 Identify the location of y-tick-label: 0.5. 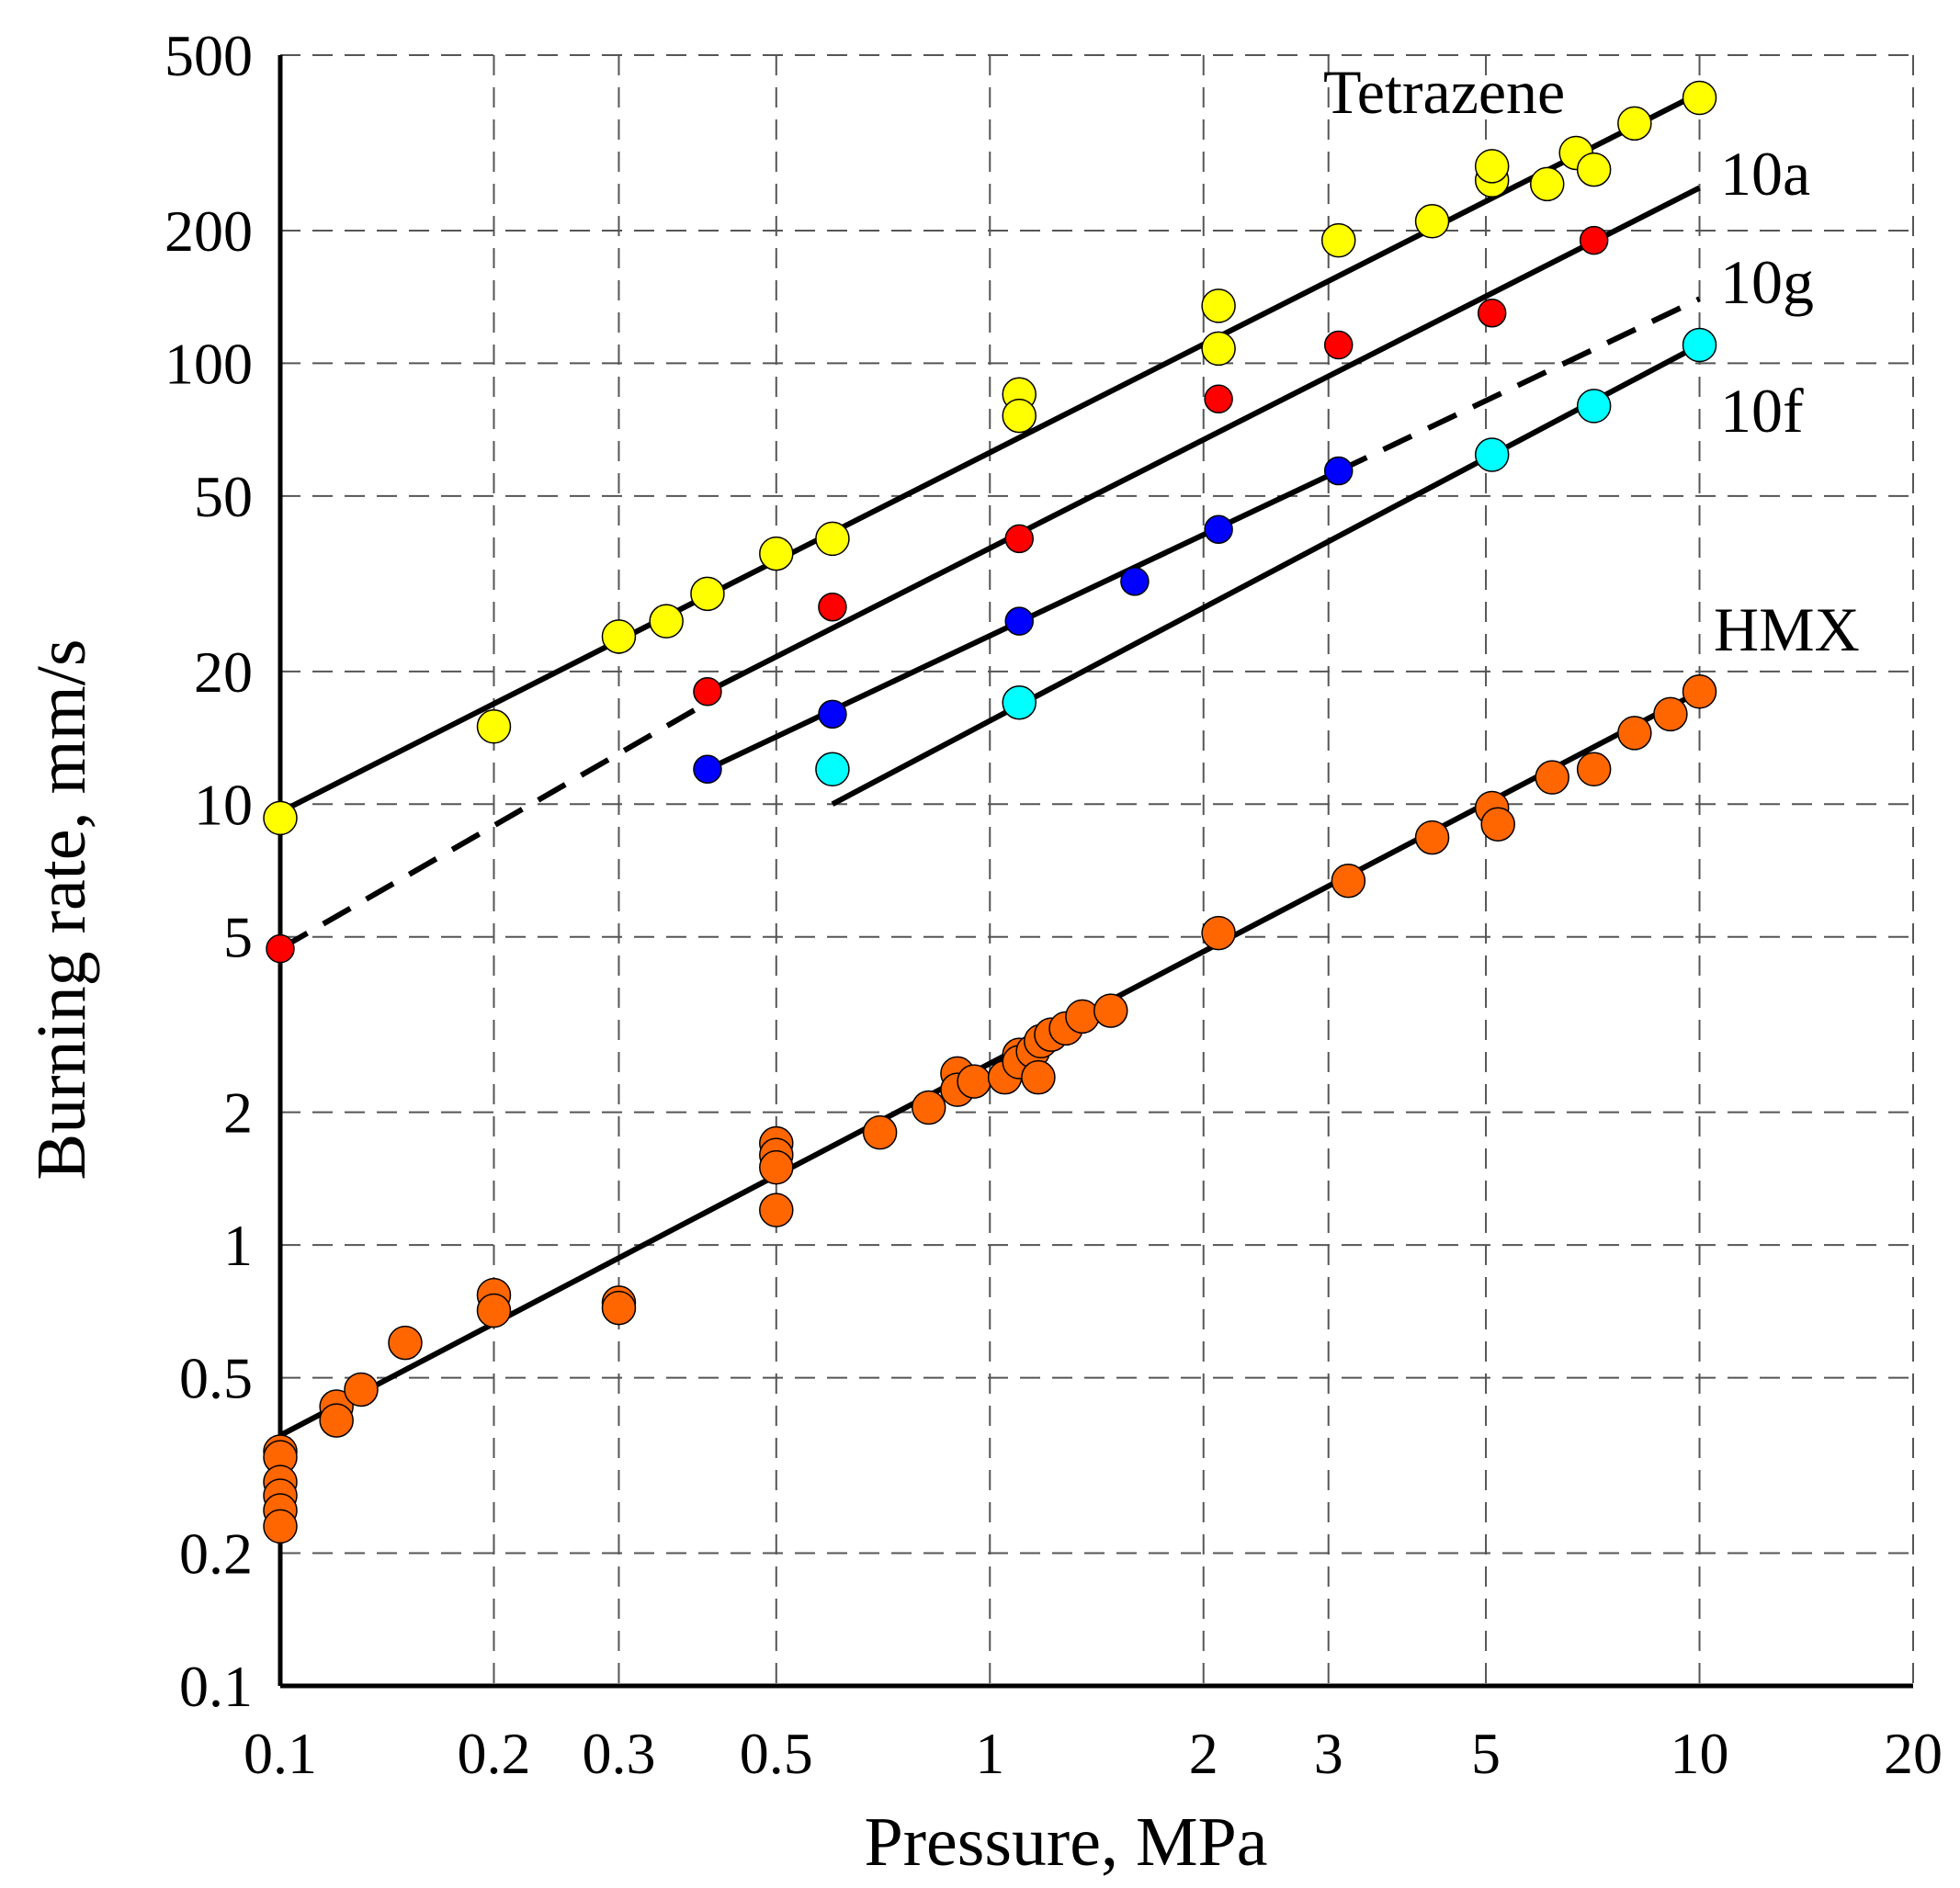
(216, 1378).